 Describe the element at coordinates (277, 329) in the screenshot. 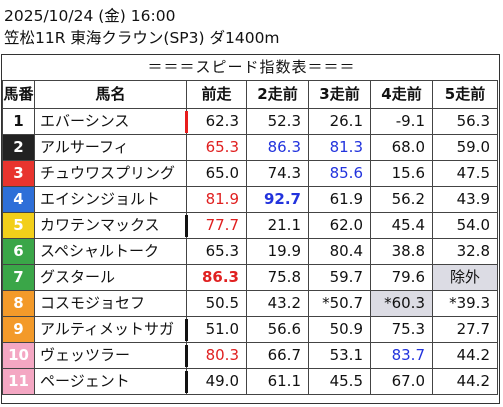

I see `speed-index-cell: 56.6` at that location.